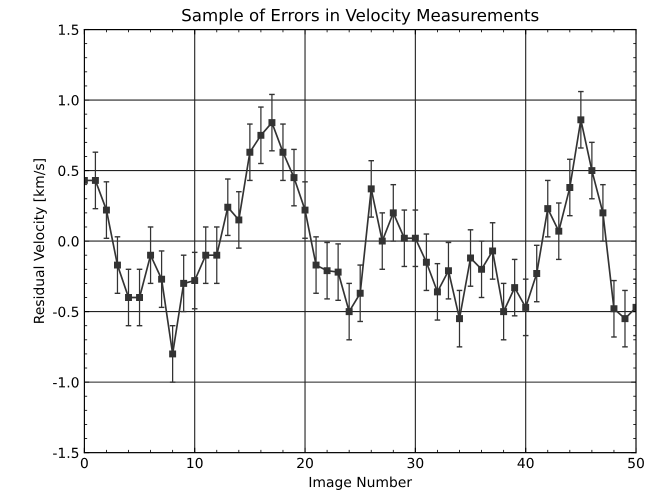  Describe the element at coordinates (68, 100) in the screenshot. I see `y-tick-label: 1.0` at that location.